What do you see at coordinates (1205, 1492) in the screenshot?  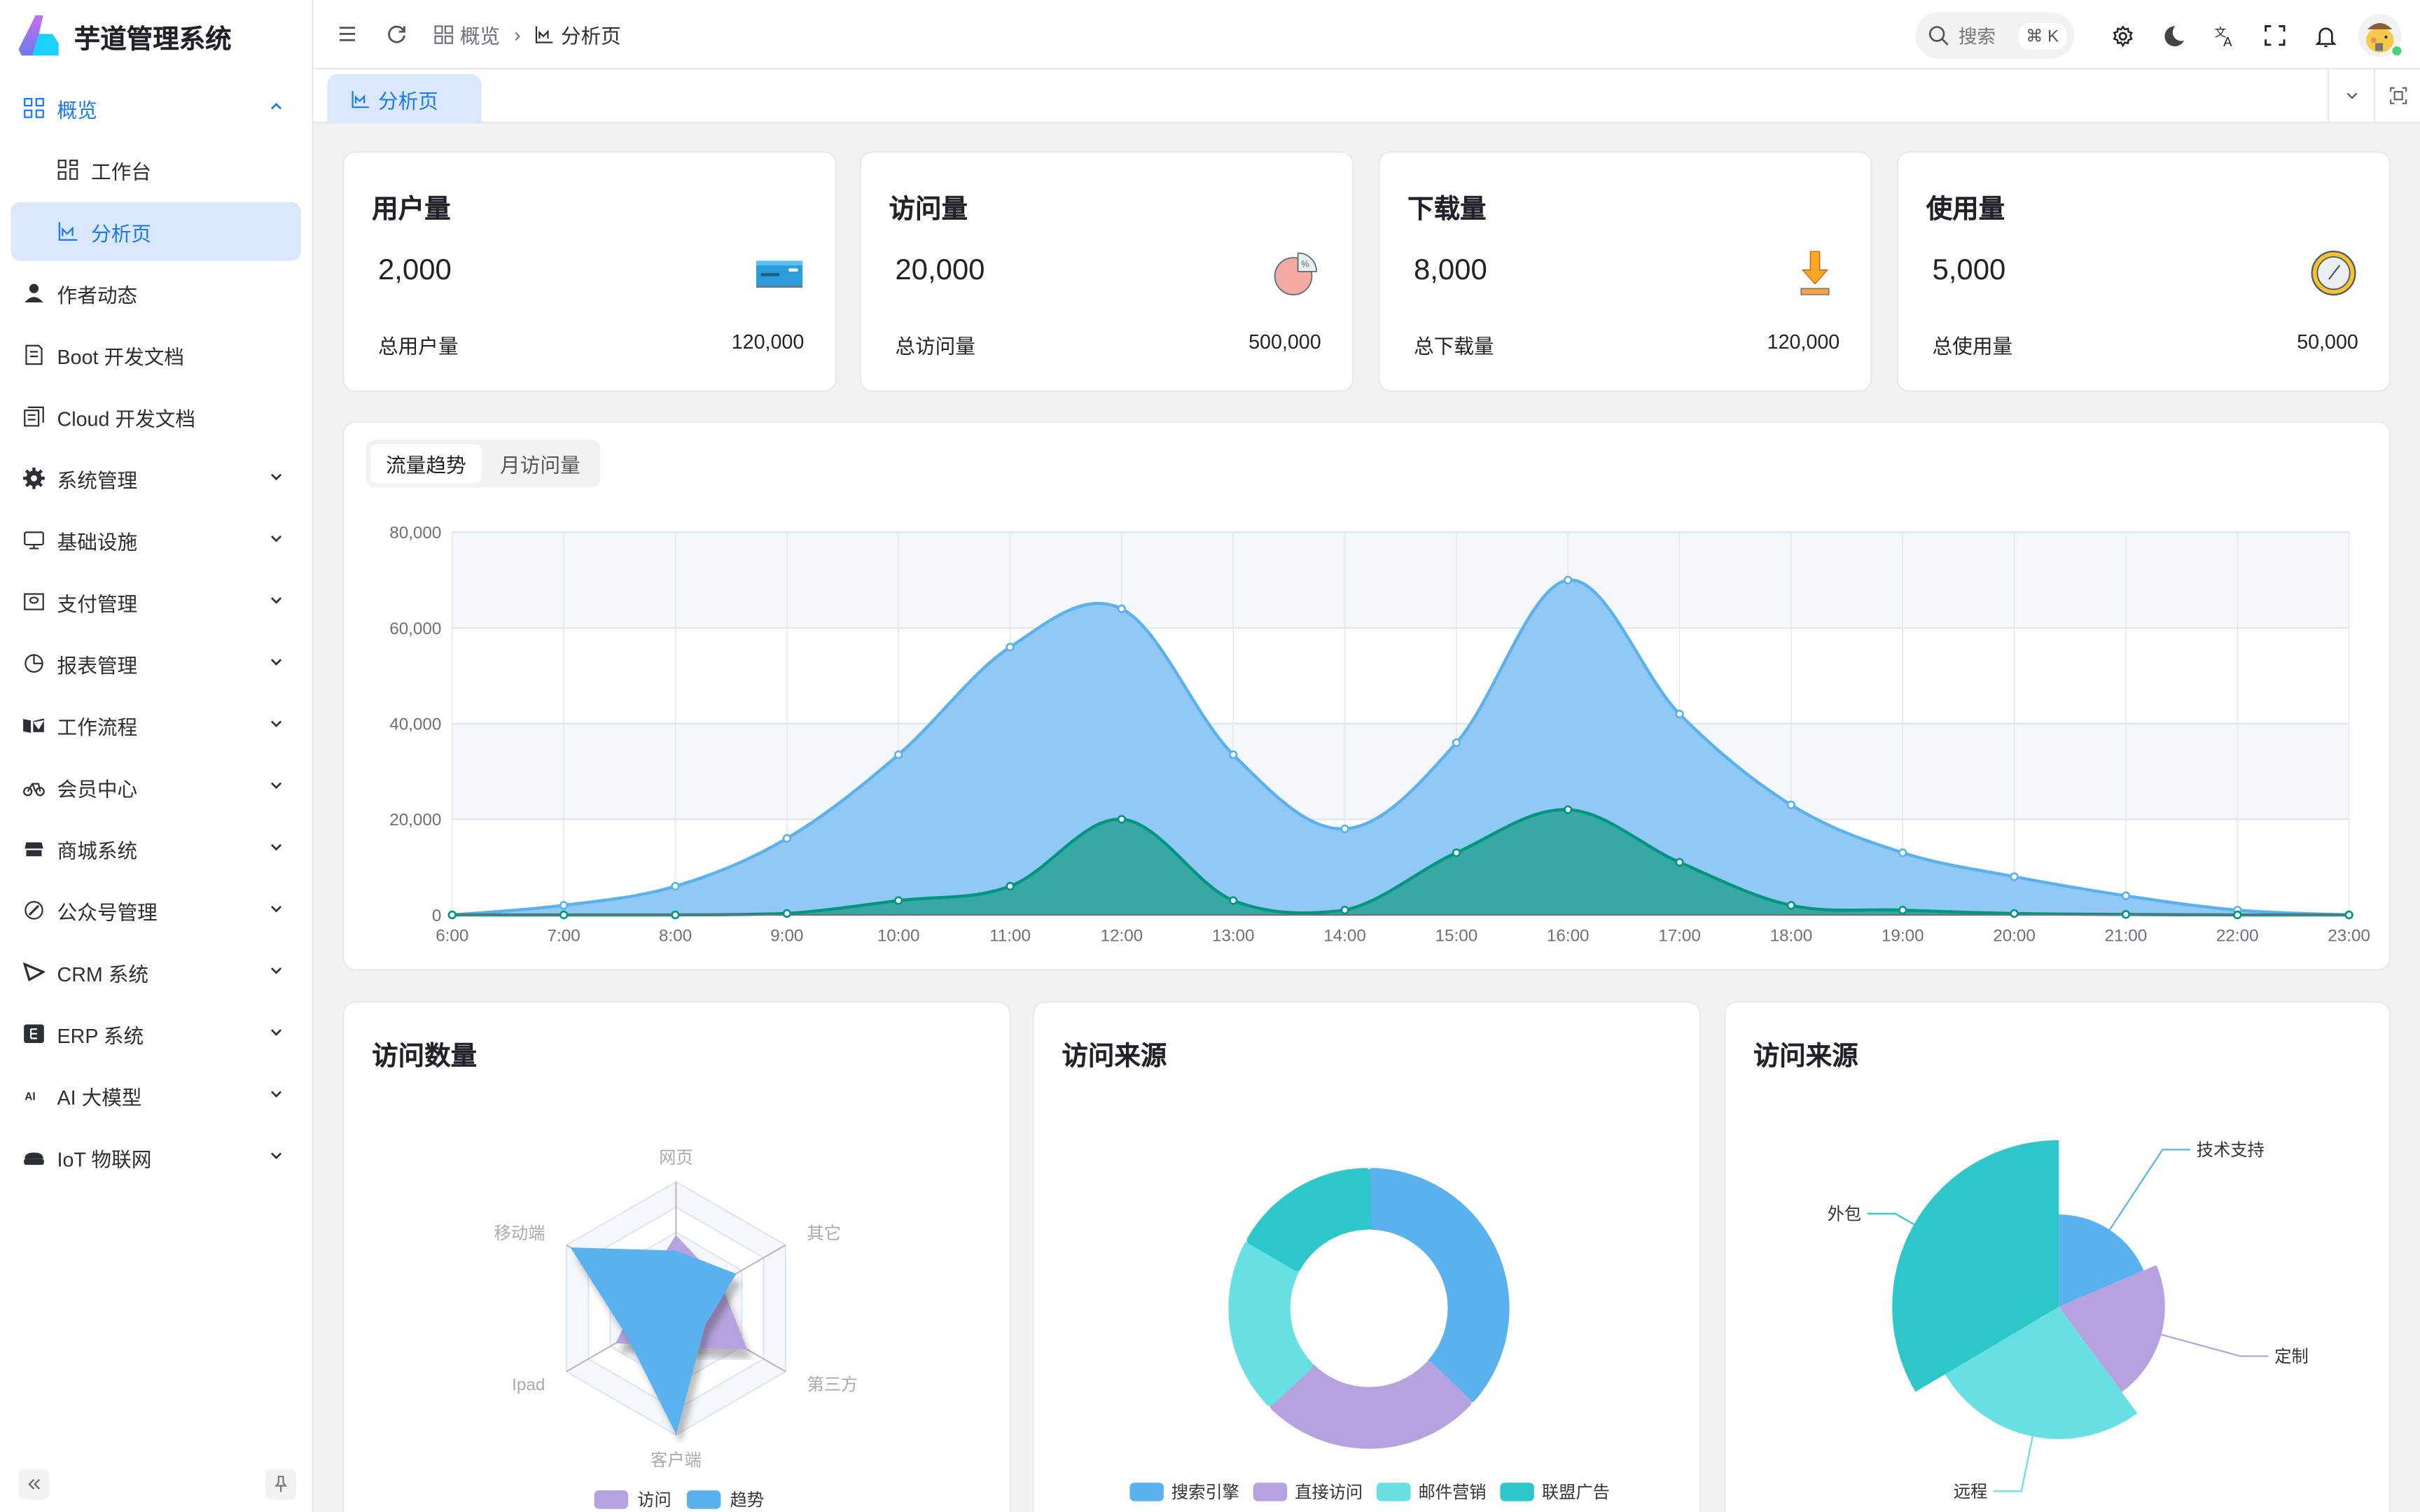 I see `legend-label: 搜索引擎` at bounding box center [1205, 1492].